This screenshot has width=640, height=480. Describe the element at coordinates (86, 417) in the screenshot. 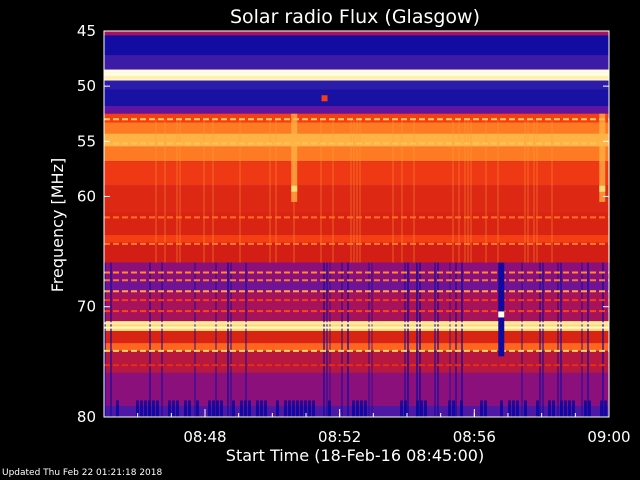

I see `y-tick-label: 80` at that location.